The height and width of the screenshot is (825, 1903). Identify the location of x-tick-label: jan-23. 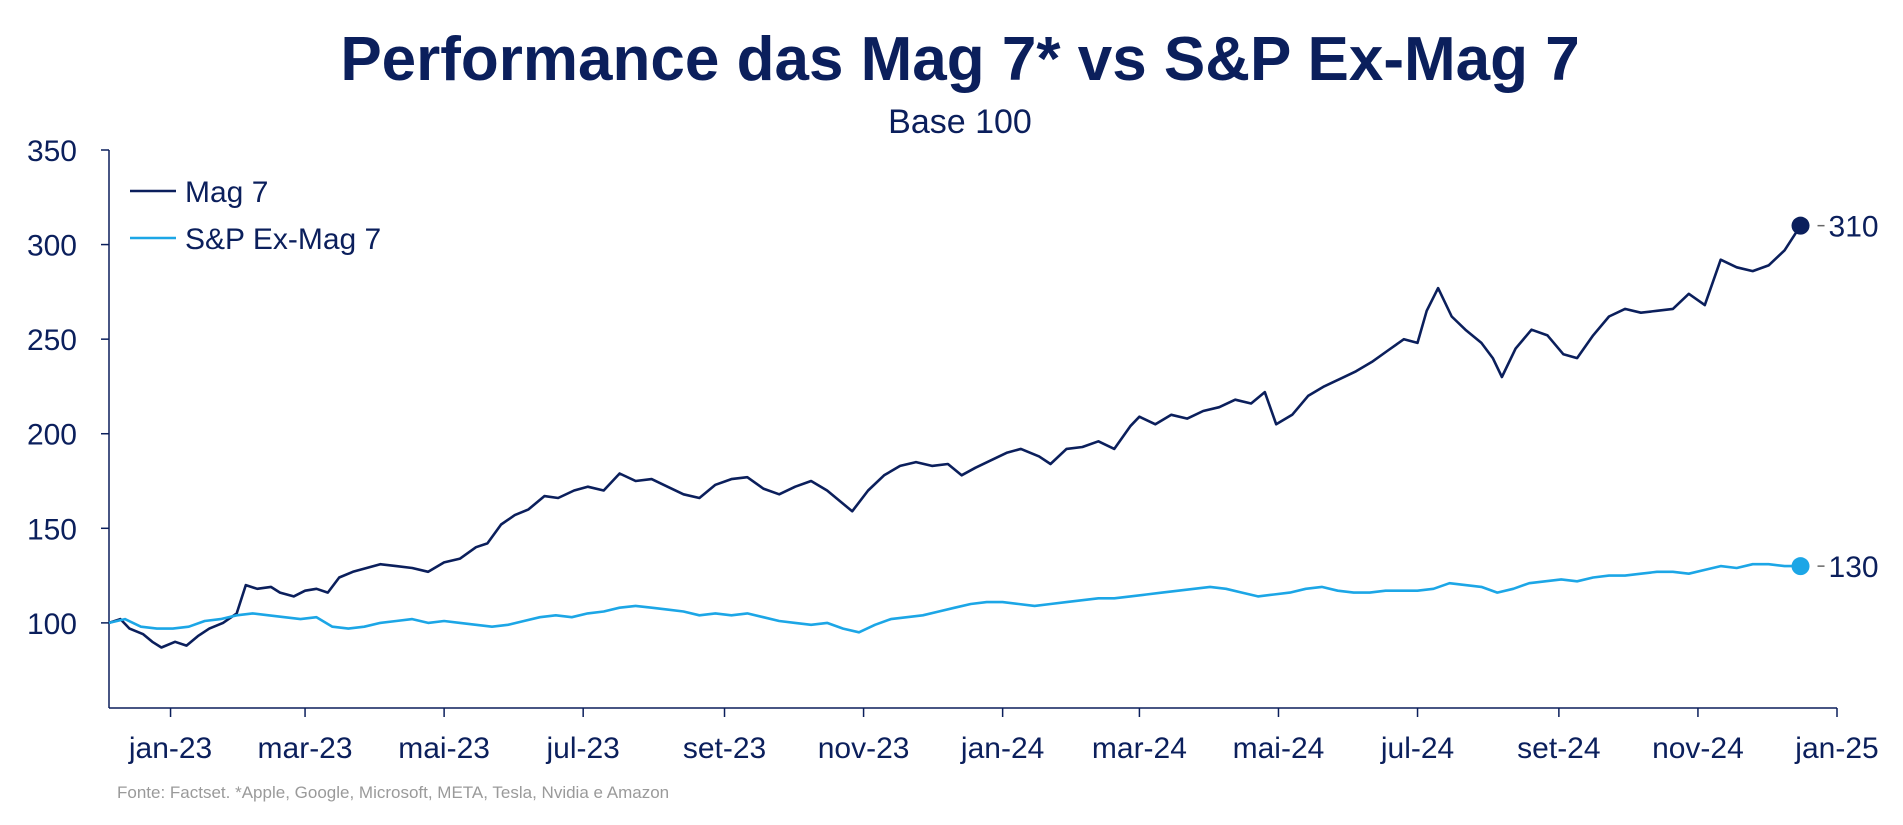
(170, 748).